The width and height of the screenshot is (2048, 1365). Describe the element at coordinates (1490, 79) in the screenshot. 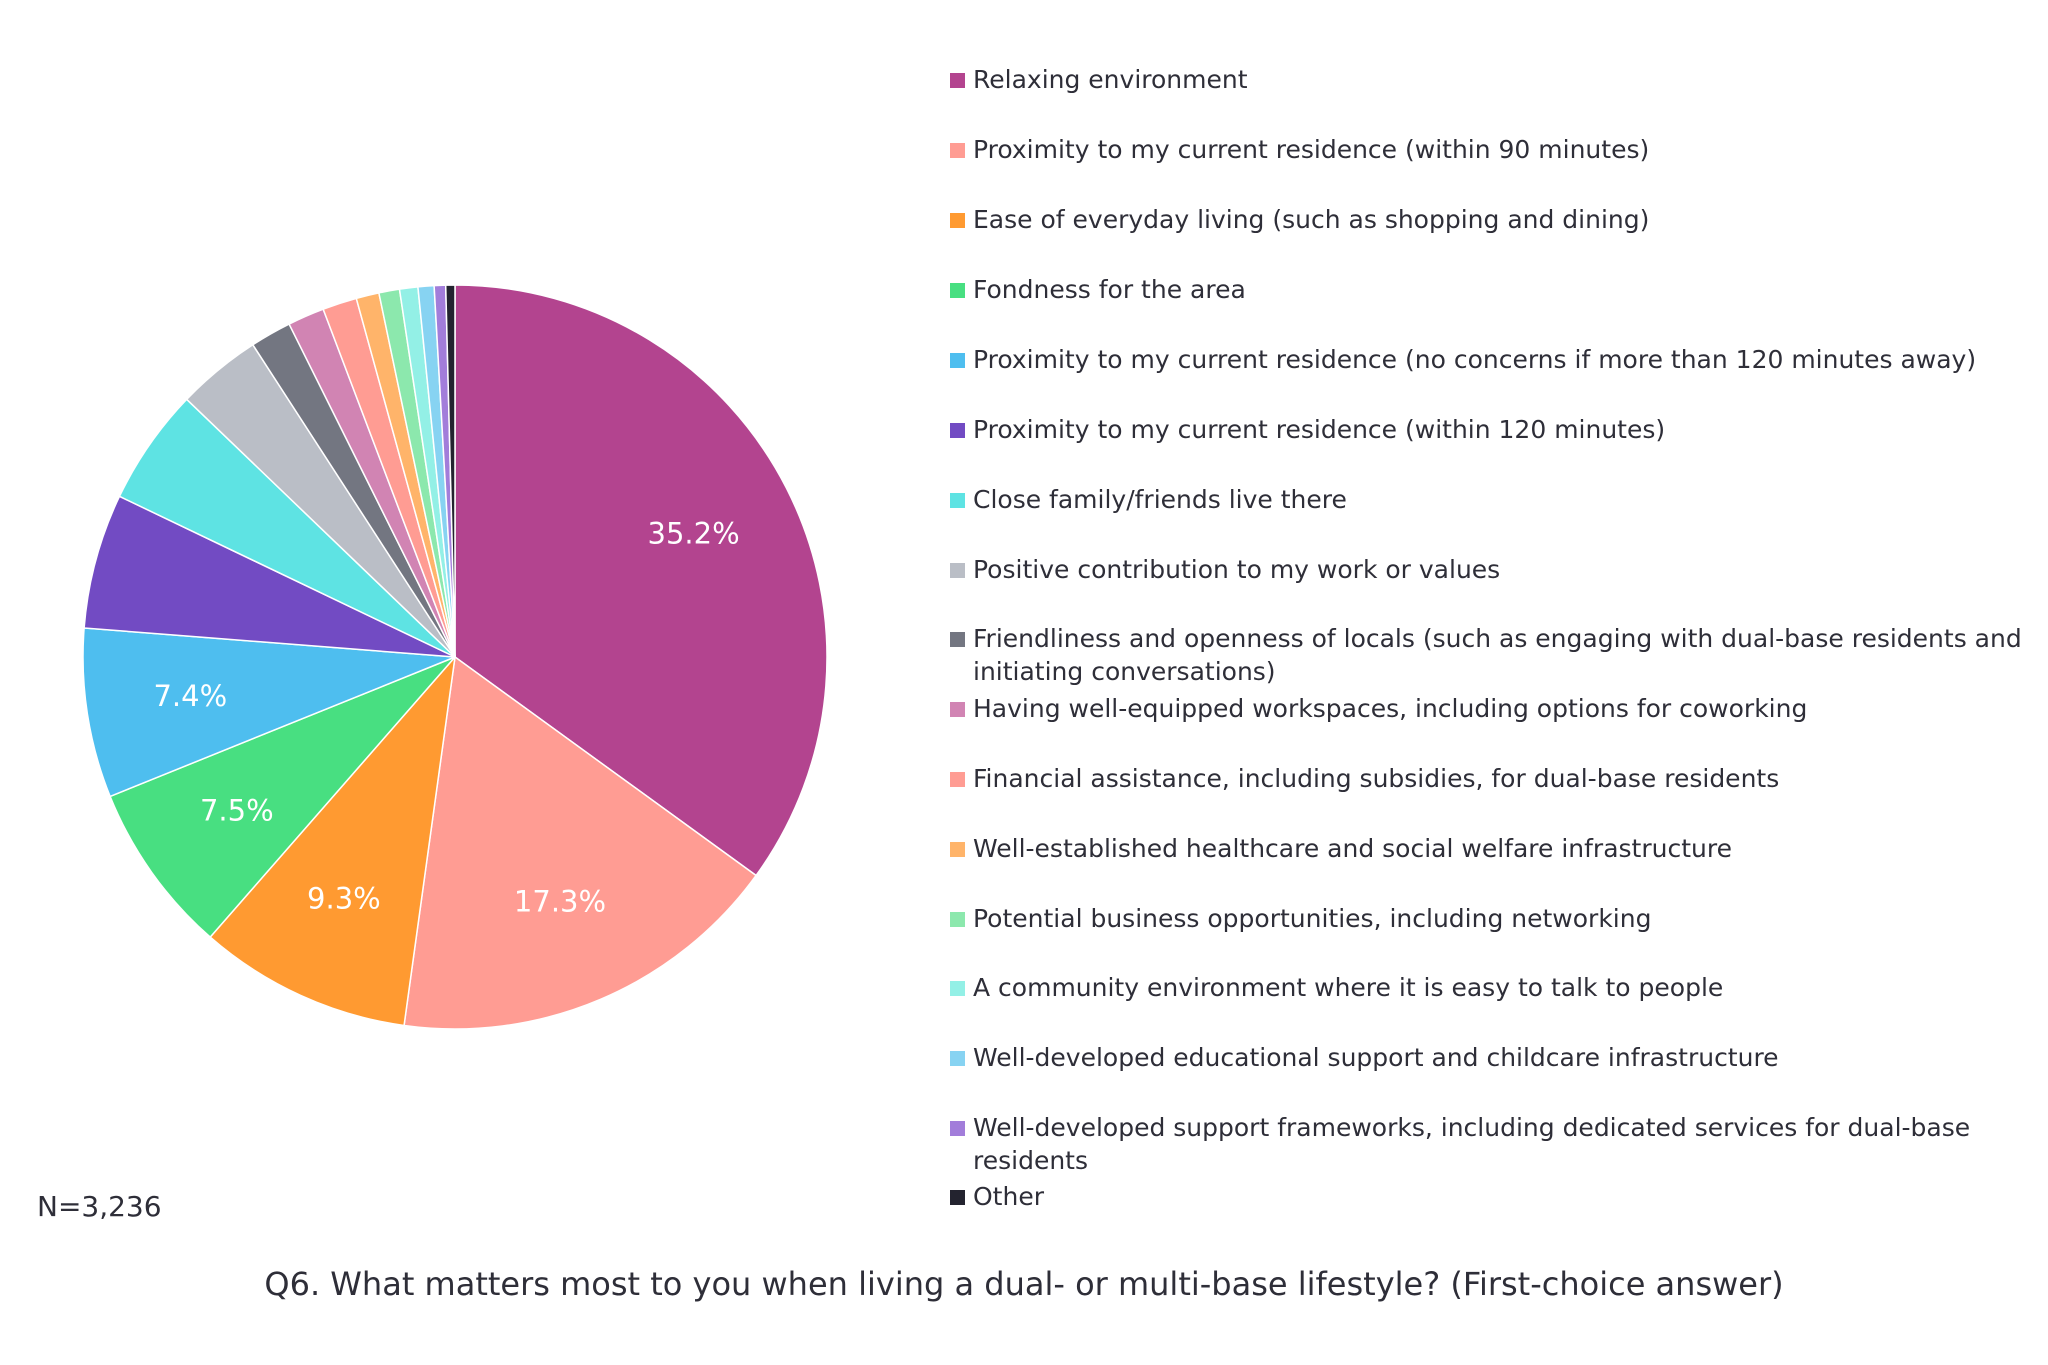

I see `legend-item-0: Relaxing environment` at that location.